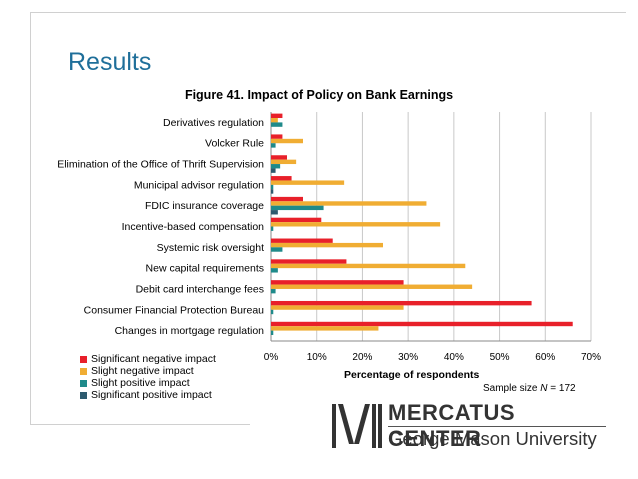 Image resolution: width=638 pixels, height=479 pixels. Describe the element at coordinates (512, 388) in the screenshot. I see `sample-size-prefix: Sample size` at that location.